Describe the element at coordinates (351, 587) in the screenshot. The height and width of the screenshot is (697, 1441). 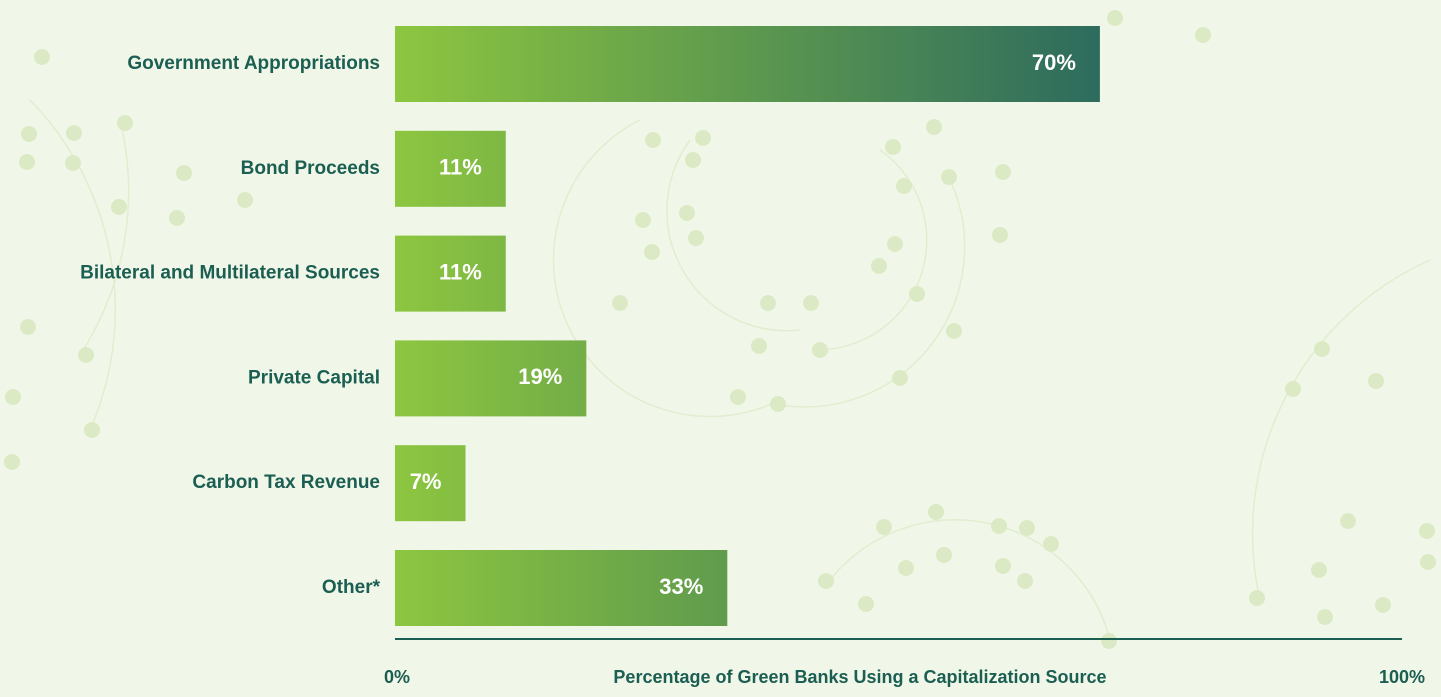
I see `category-label: Other*` at that location.